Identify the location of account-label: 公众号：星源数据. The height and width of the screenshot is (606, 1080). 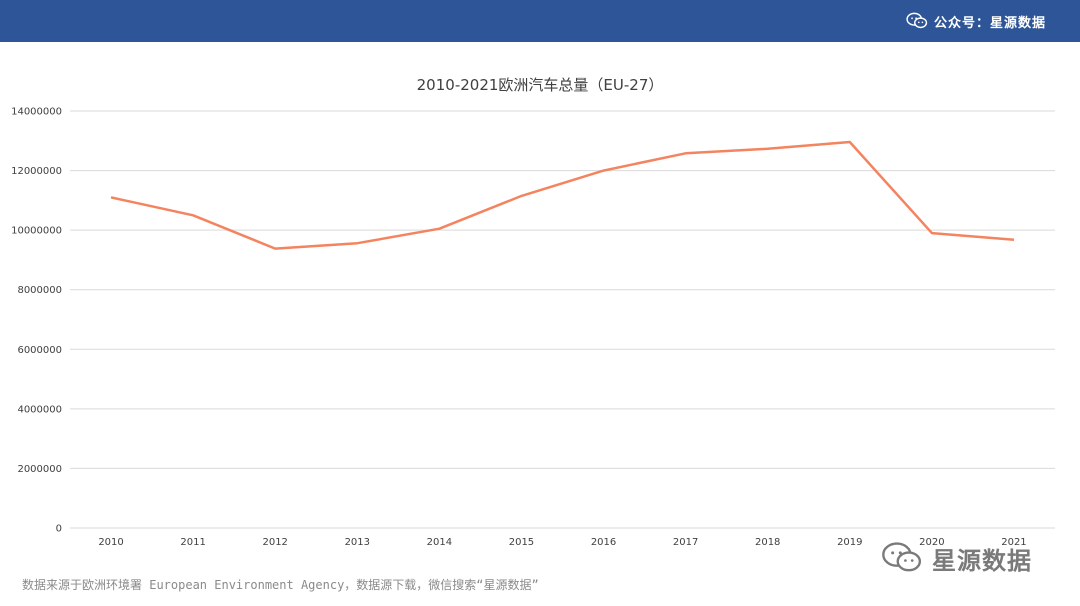
(976, 21).